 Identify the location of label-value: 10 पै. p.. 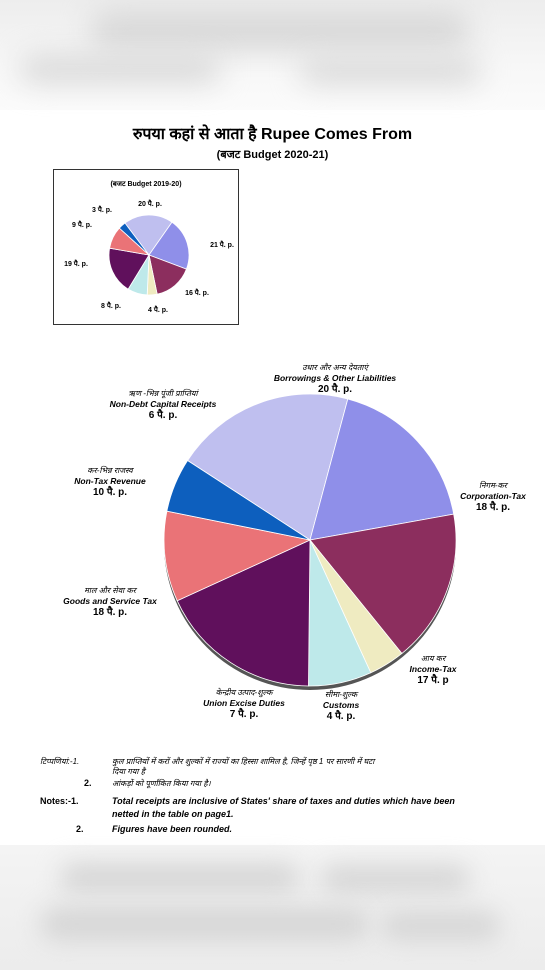
(110, 492).